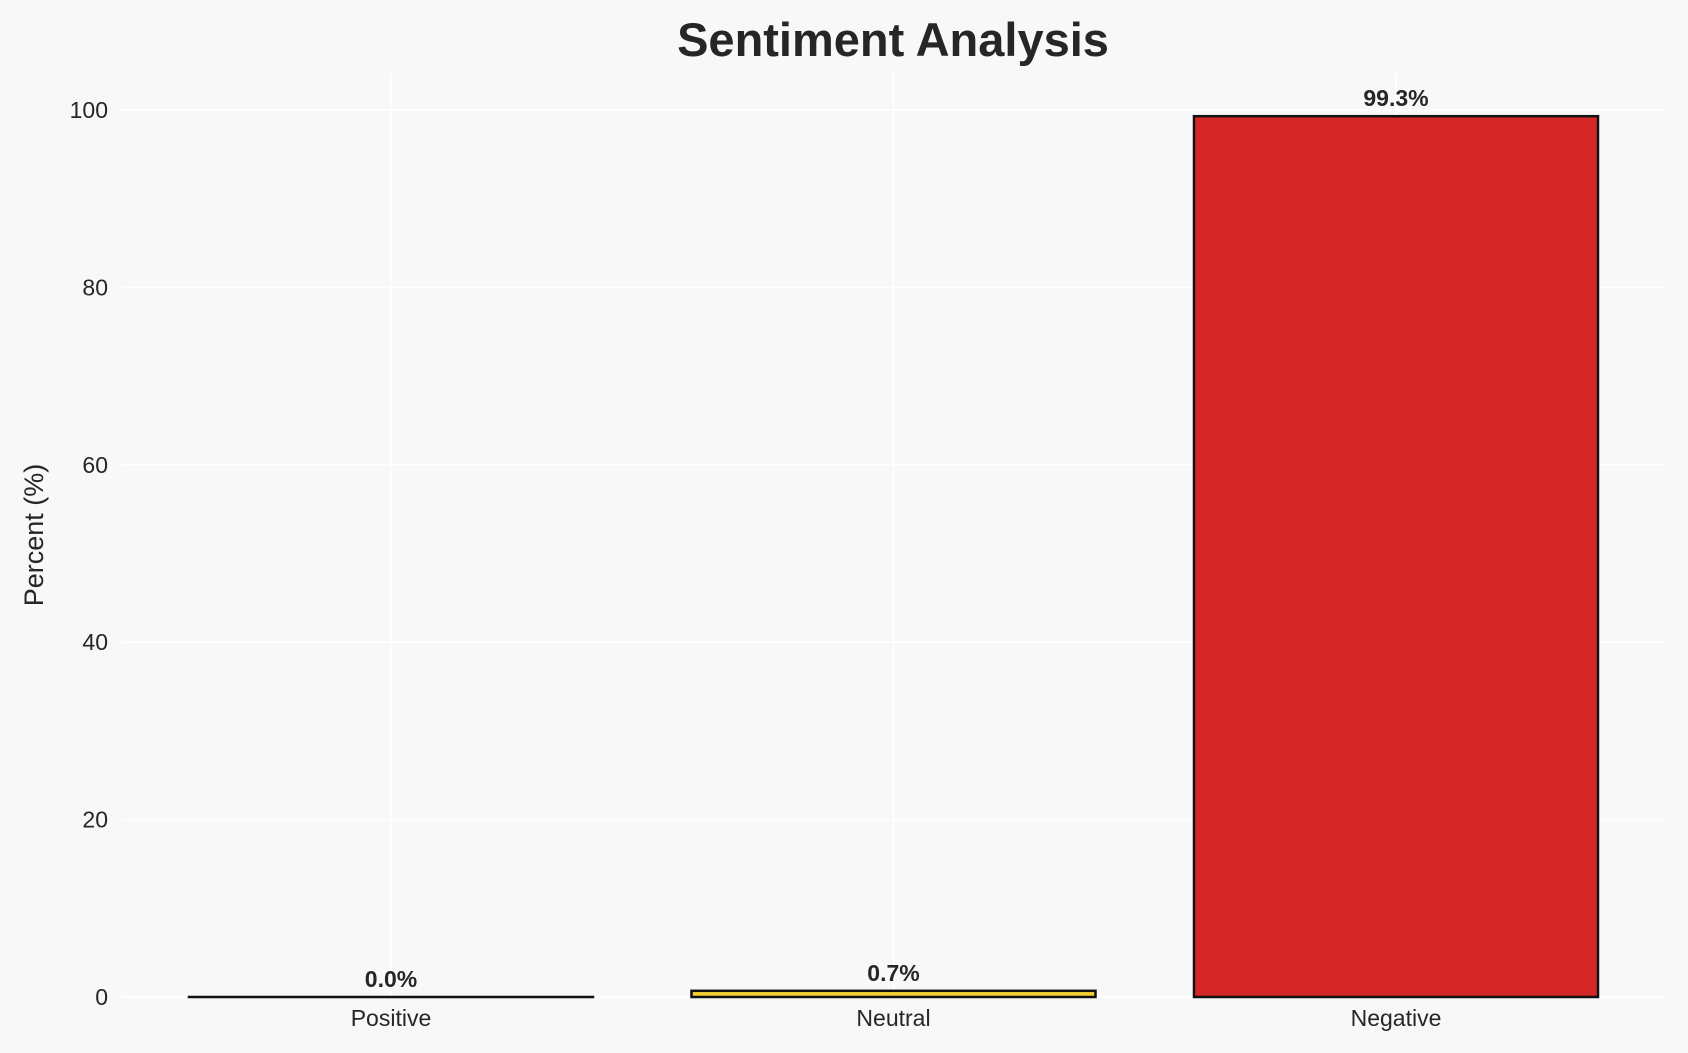  What do you see at coordinates (893, 39) in the screenshot?
I see `chart-title: Sentiment Analysis` at bounding box center [893, 39].